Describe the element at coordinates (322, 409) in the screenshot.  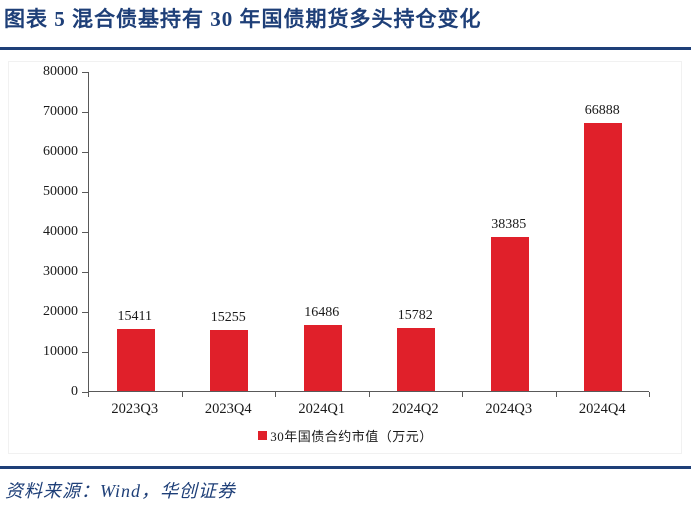
I see `x-axis-category-label: 2024Q1` at that location.